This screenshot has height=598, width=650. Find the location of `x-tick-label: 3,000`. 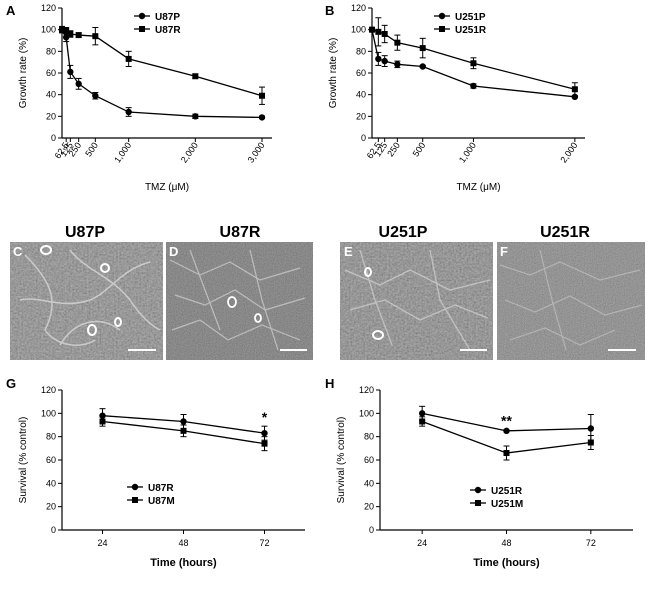

x-tick-label: 3,000 is located at coordinates (256, 152).